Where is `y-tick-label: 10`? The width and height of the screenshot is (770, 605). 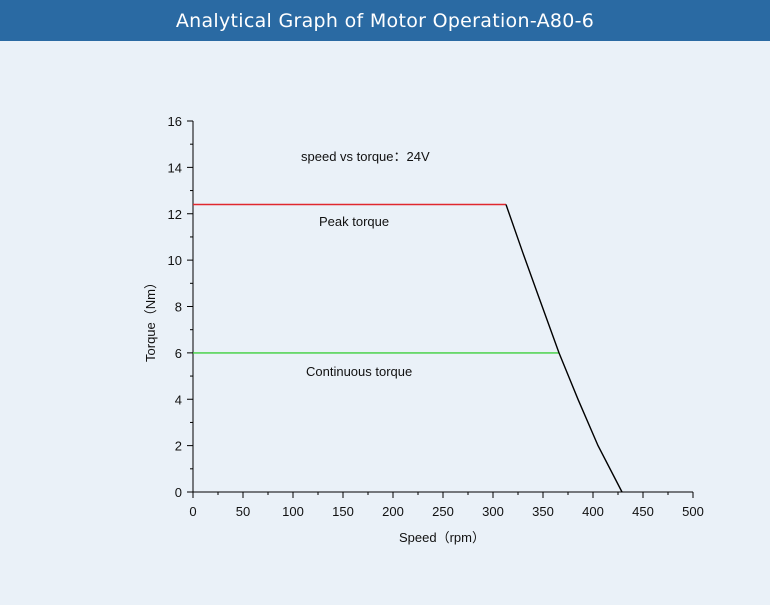 y-tick-label: 10 is located at coordinates (175, 260).